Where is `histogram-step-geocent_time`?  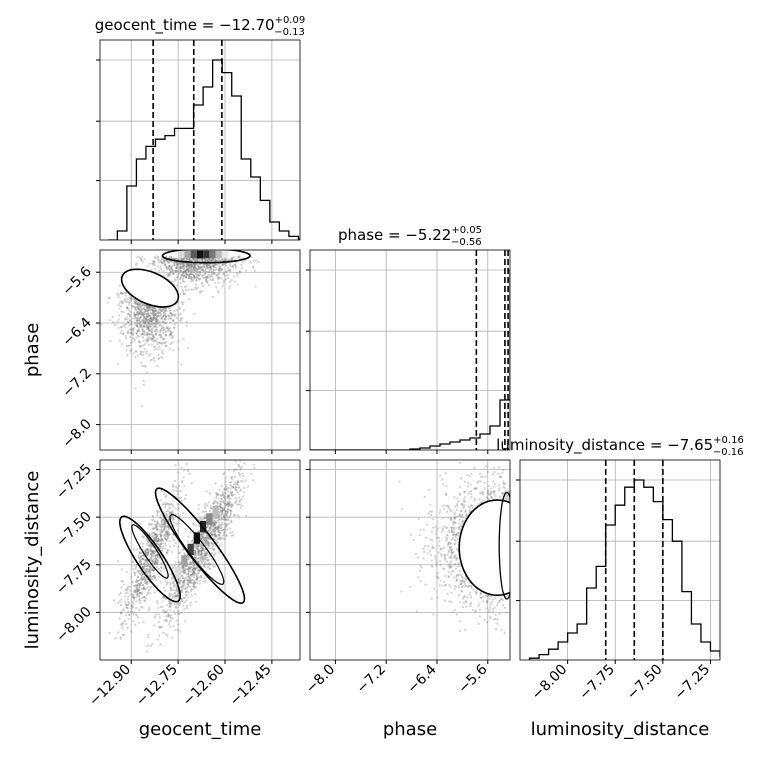 histogram-step-geocent_time is located at coordinates (203, 149).